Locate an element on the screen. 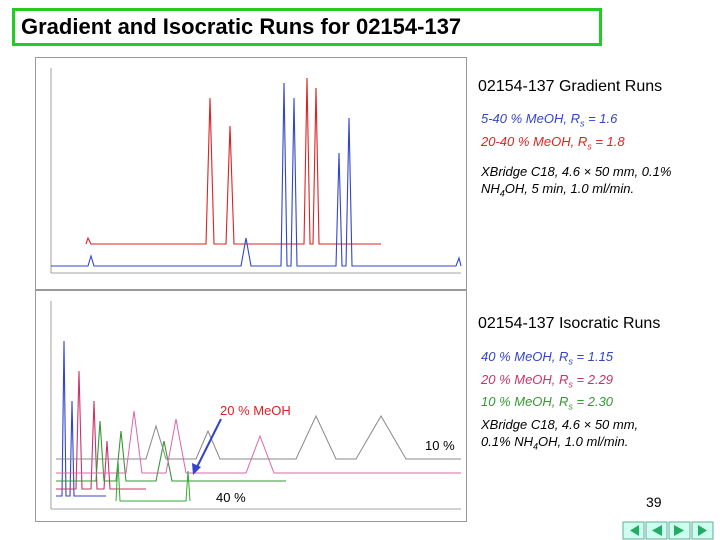 This screenshot has width=720, height=540. nav-last is located at coordinates (702, 530).